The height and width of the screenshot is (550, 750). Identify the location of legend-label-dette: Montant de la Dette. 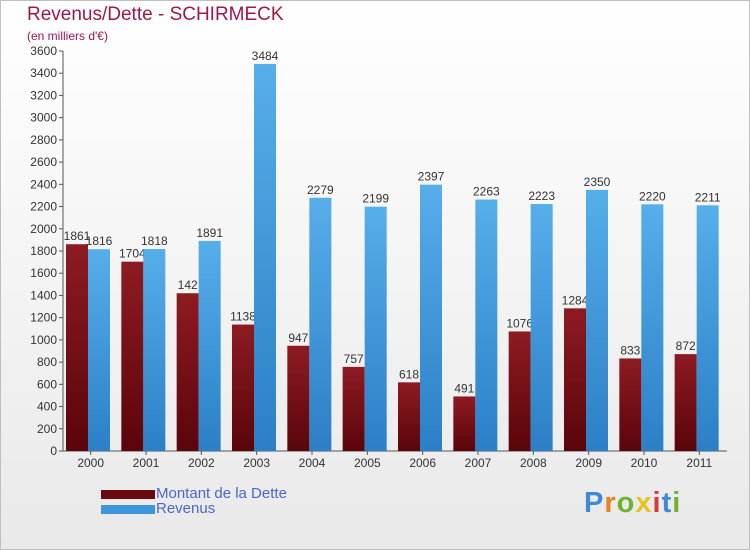
(221, 493).